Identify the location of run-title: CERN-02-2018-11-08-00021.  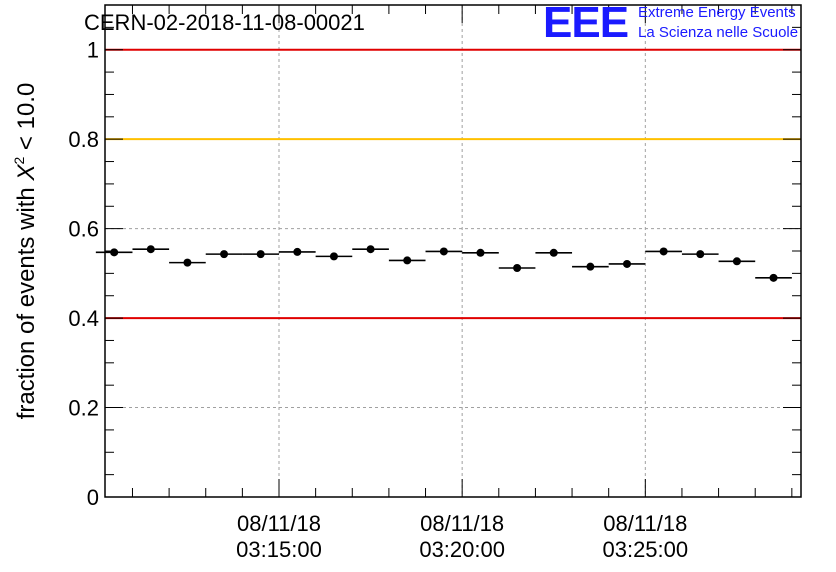
(224, 22).